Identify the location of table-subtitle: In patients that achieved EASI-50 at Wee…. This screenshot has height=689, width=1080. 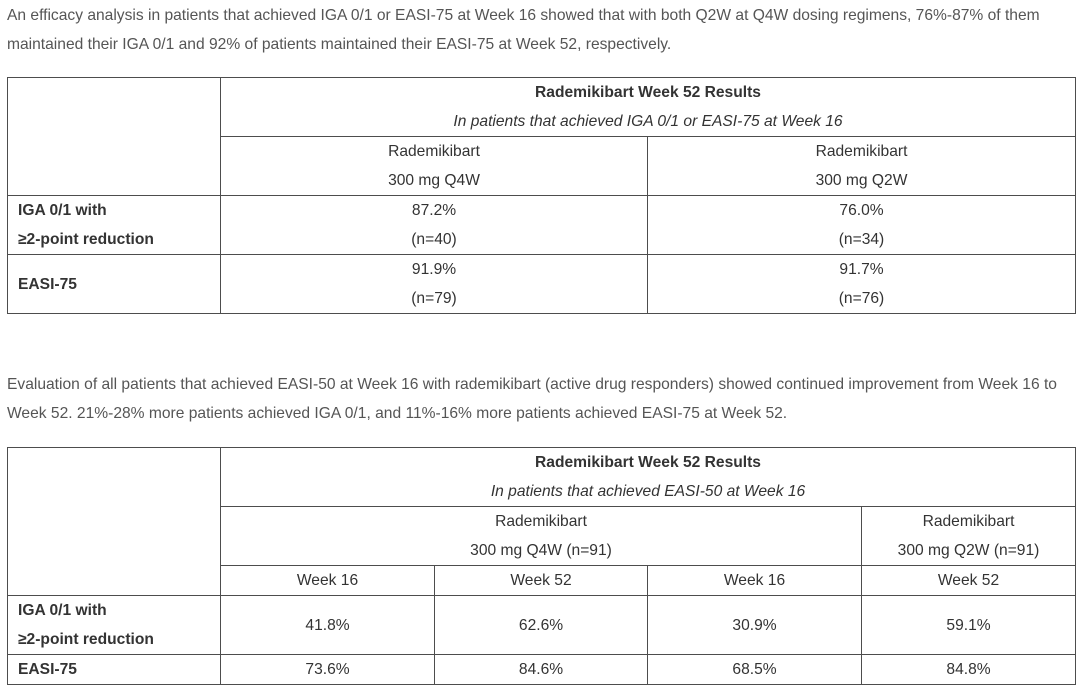
(648, 491).